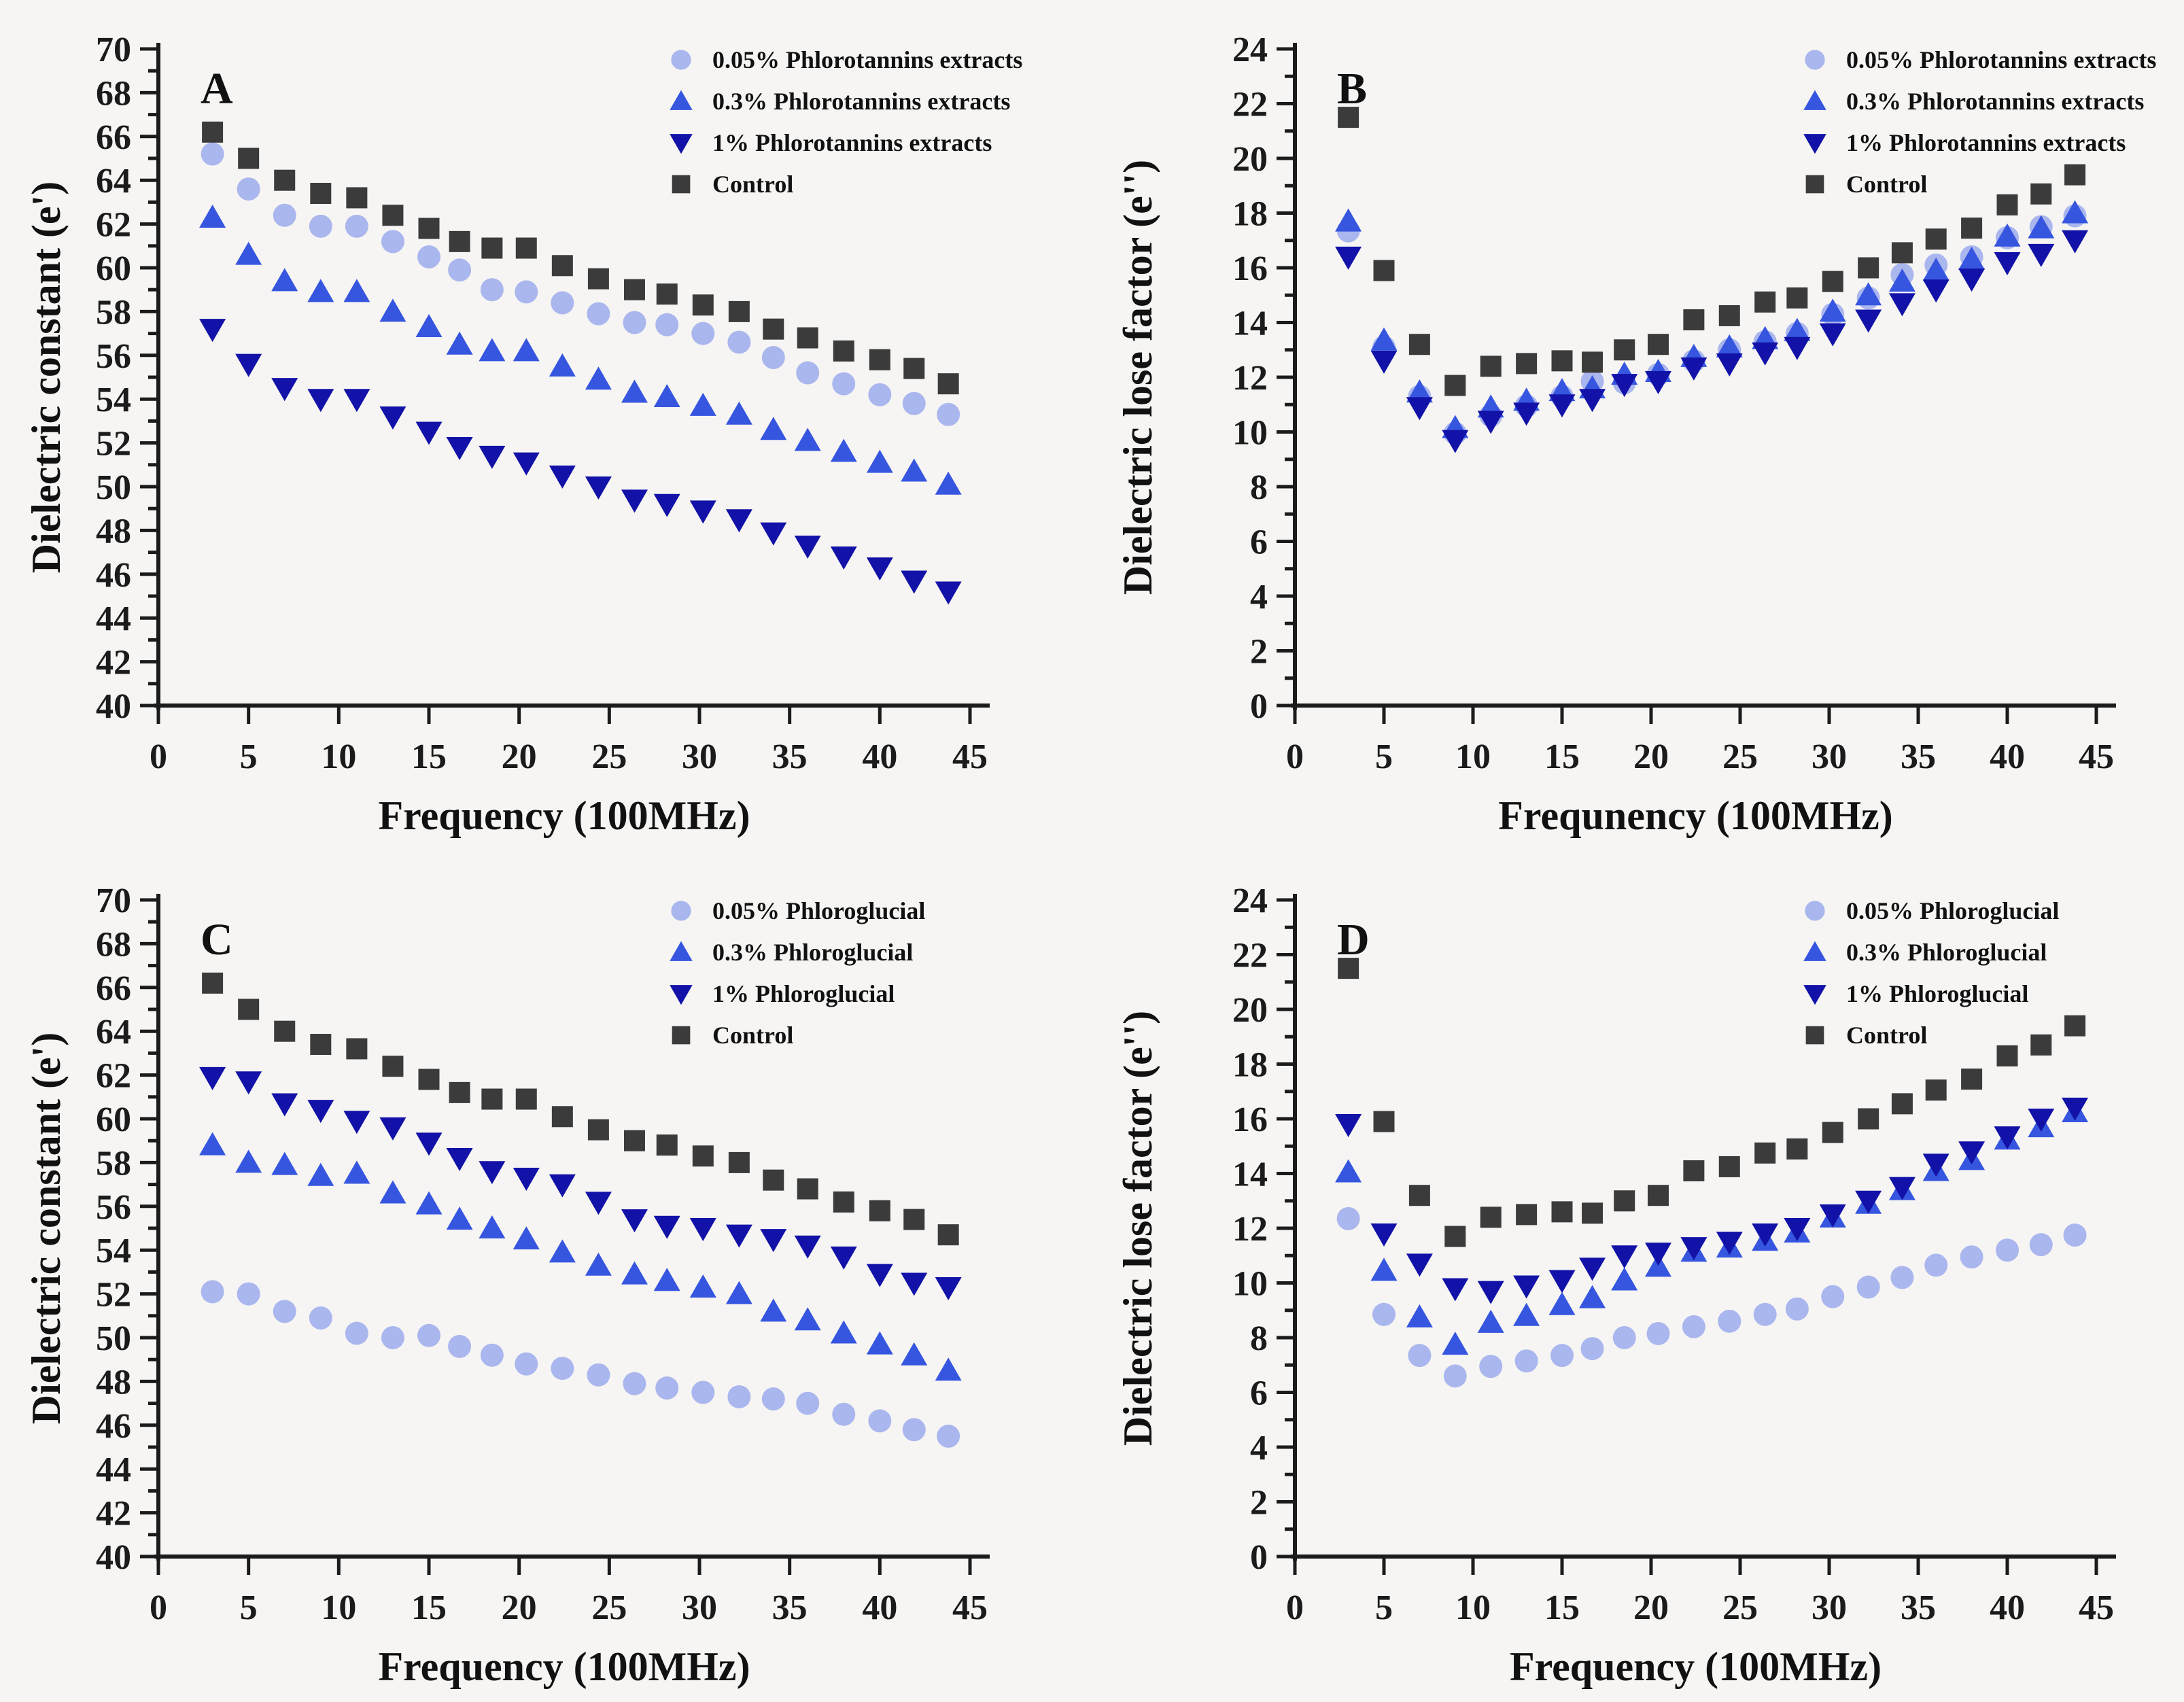 The height and width of the screenshot is (1702, 2184). Describe the element at coordinates (1700, 1592) in the screenshot. I see `x-axis-ticks: 0 5 10 15 20 25 30 35 40 45` at that location.